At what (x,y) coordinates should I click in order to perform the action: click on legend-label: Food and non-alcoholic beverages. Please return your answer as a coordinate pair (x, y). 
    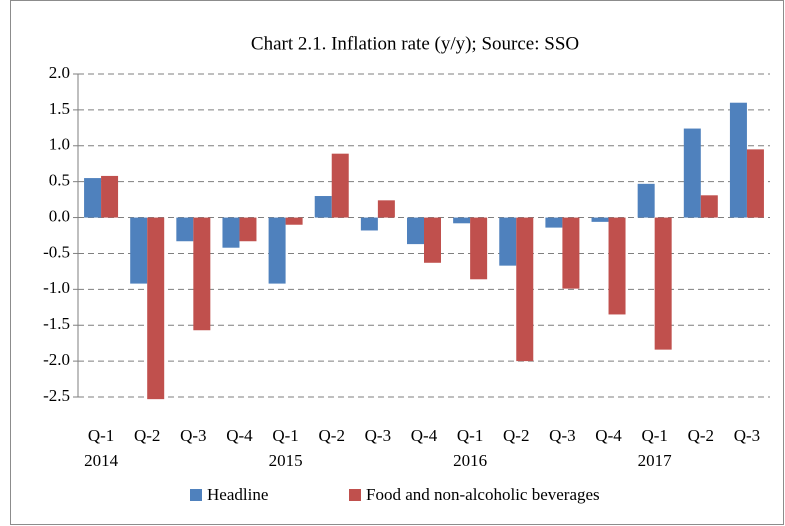
    Looking at the image, I should click on (483, 494).